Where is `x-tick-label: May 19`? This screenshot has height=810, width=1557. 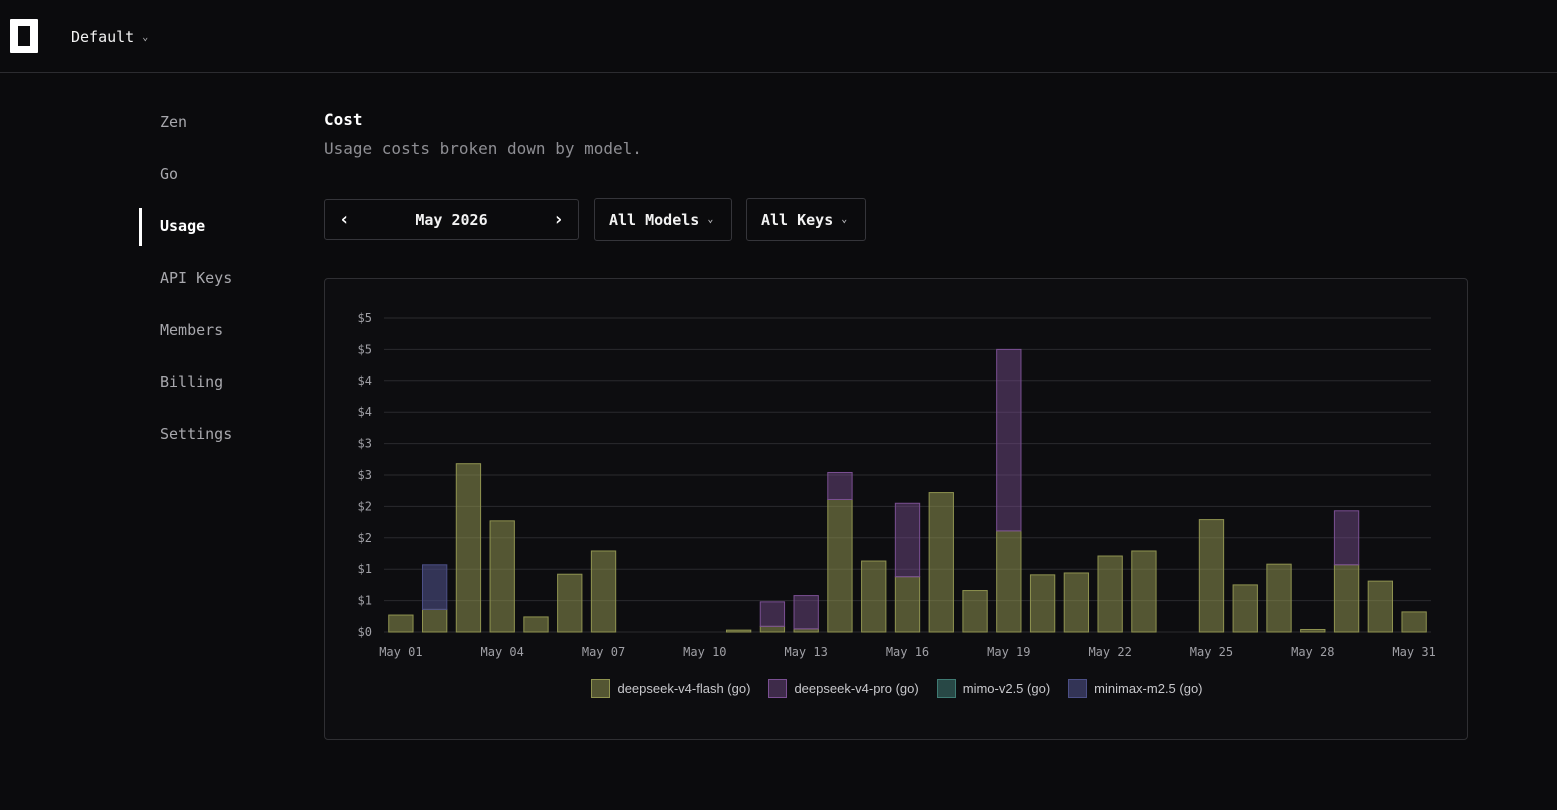 x-tick-label: May 19 is located at coordinates (1008, 652).